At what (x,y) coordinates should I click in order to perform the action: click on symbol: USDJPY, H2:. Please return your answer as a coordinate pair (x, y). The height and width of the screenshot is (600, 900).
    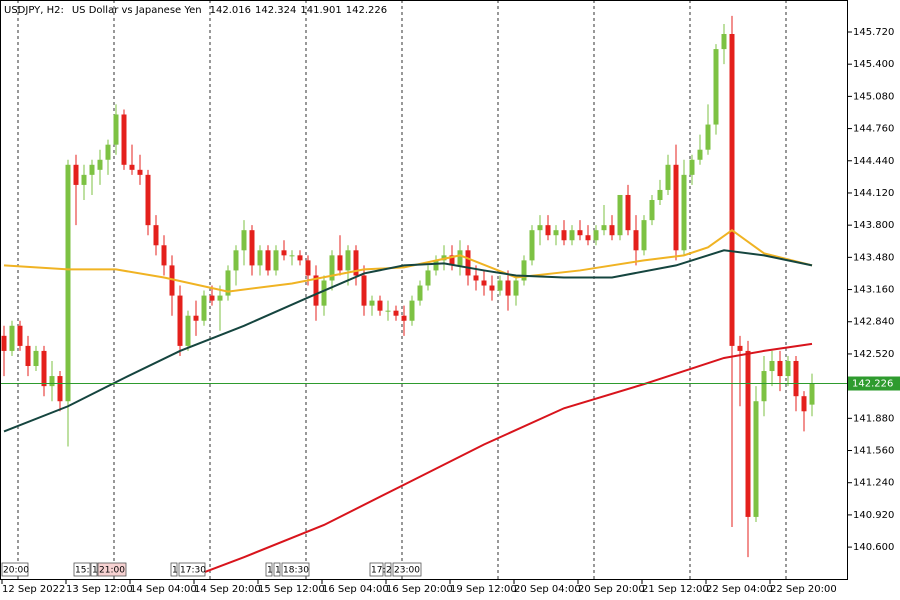
    Looking at the image, I should click on (34, 10).